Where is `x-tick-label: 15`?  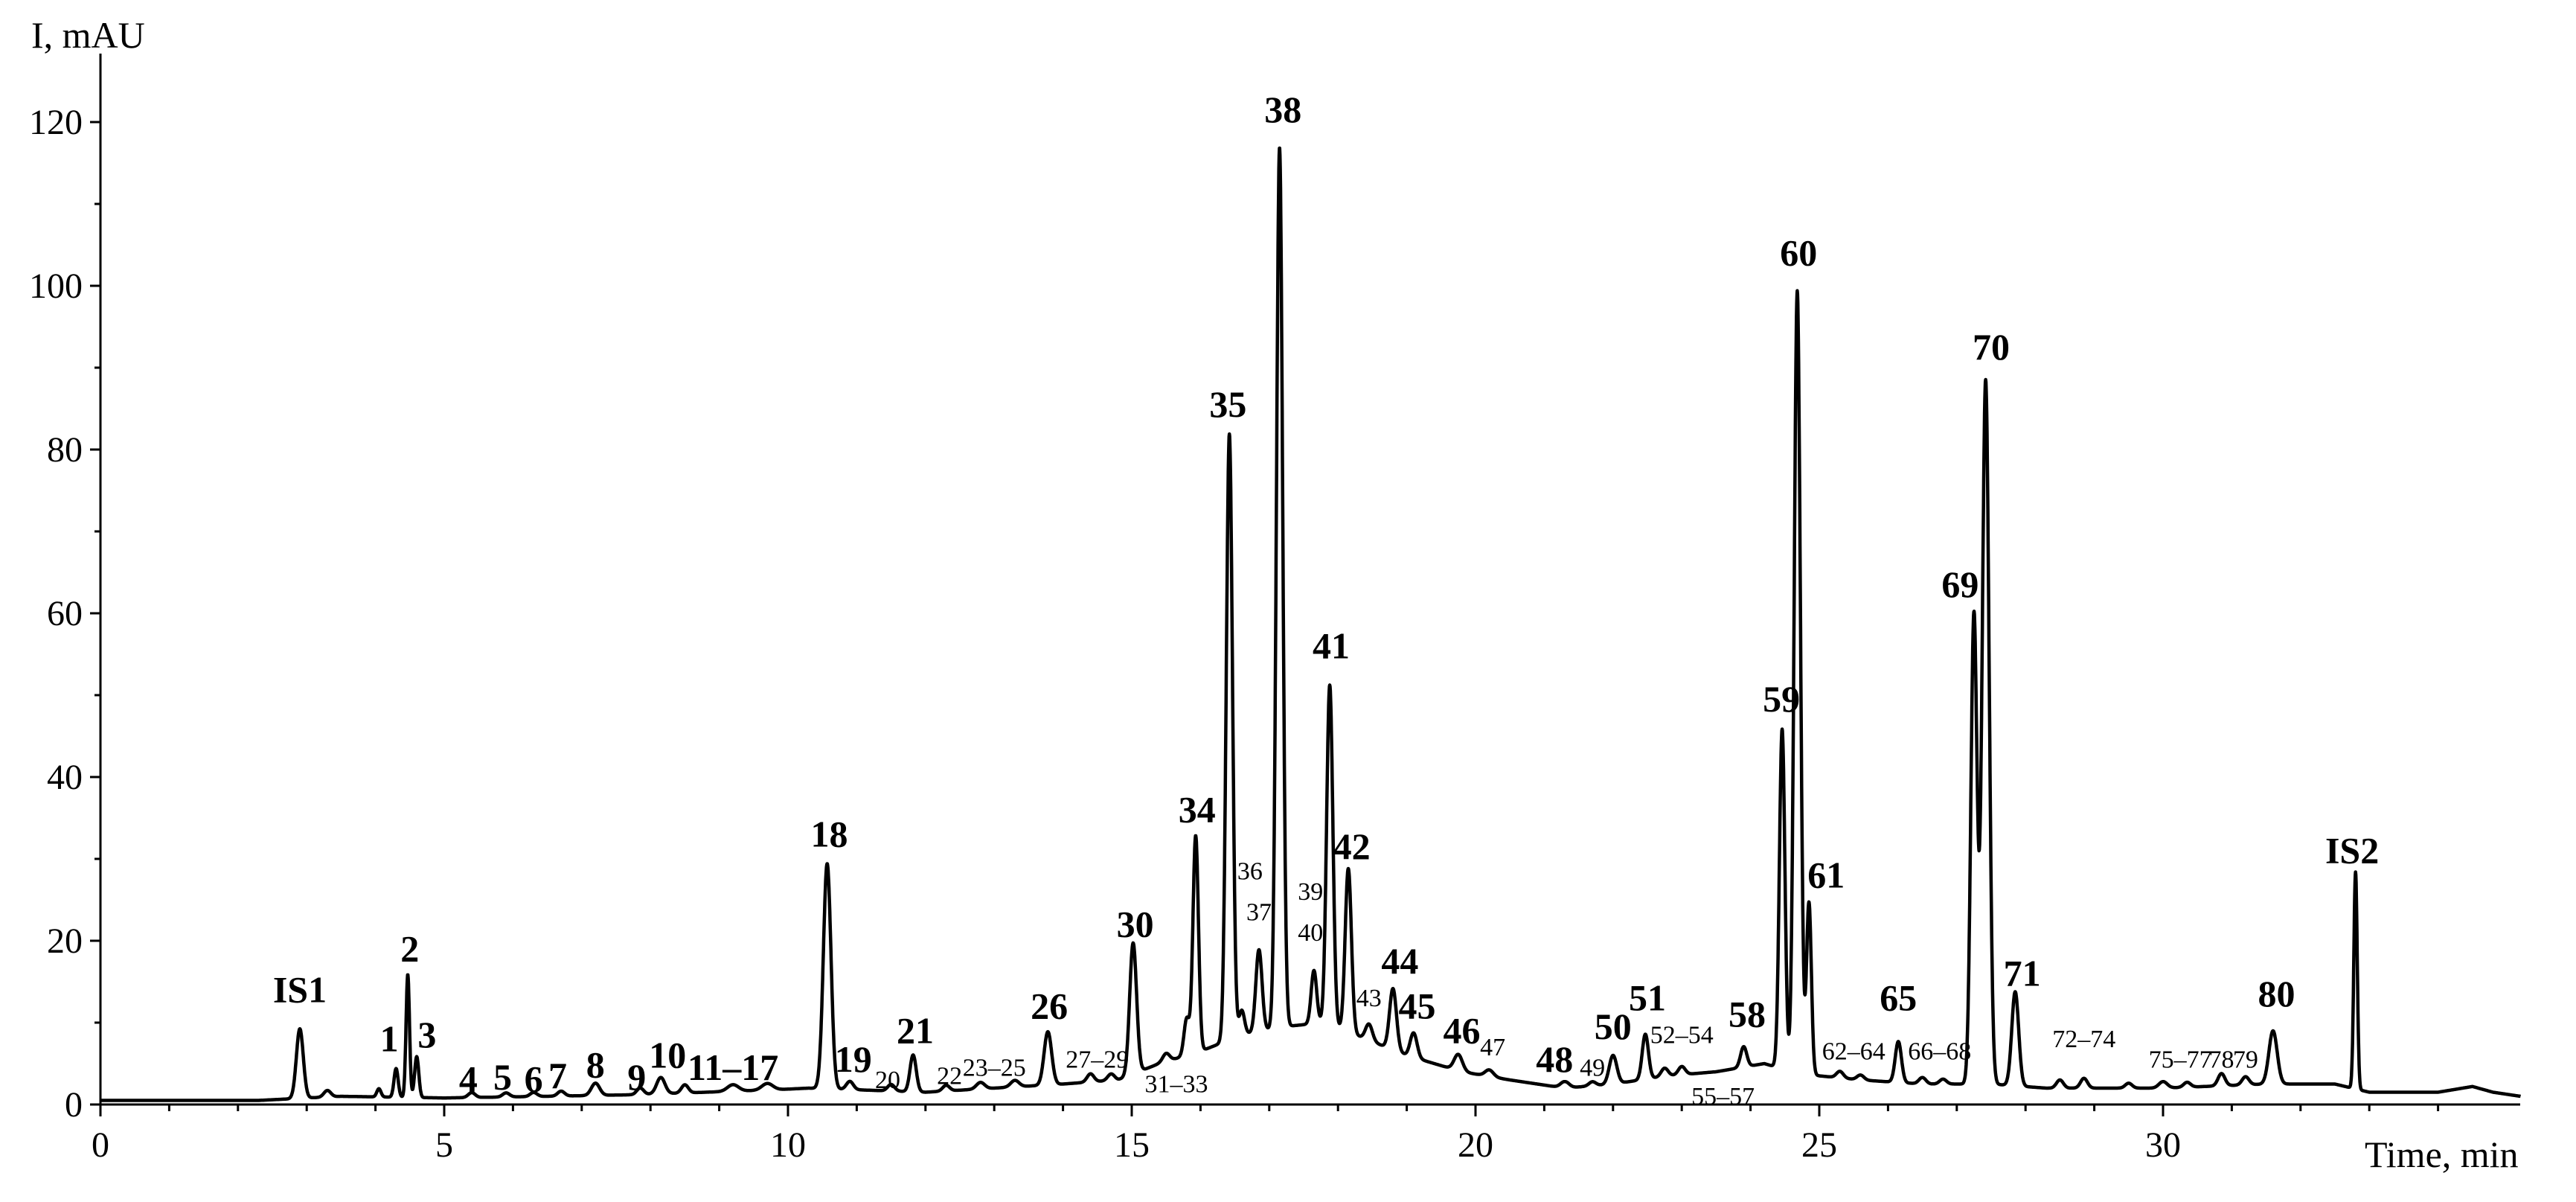
x-tick-label: 15 is located at coordinates (1132, 1145).